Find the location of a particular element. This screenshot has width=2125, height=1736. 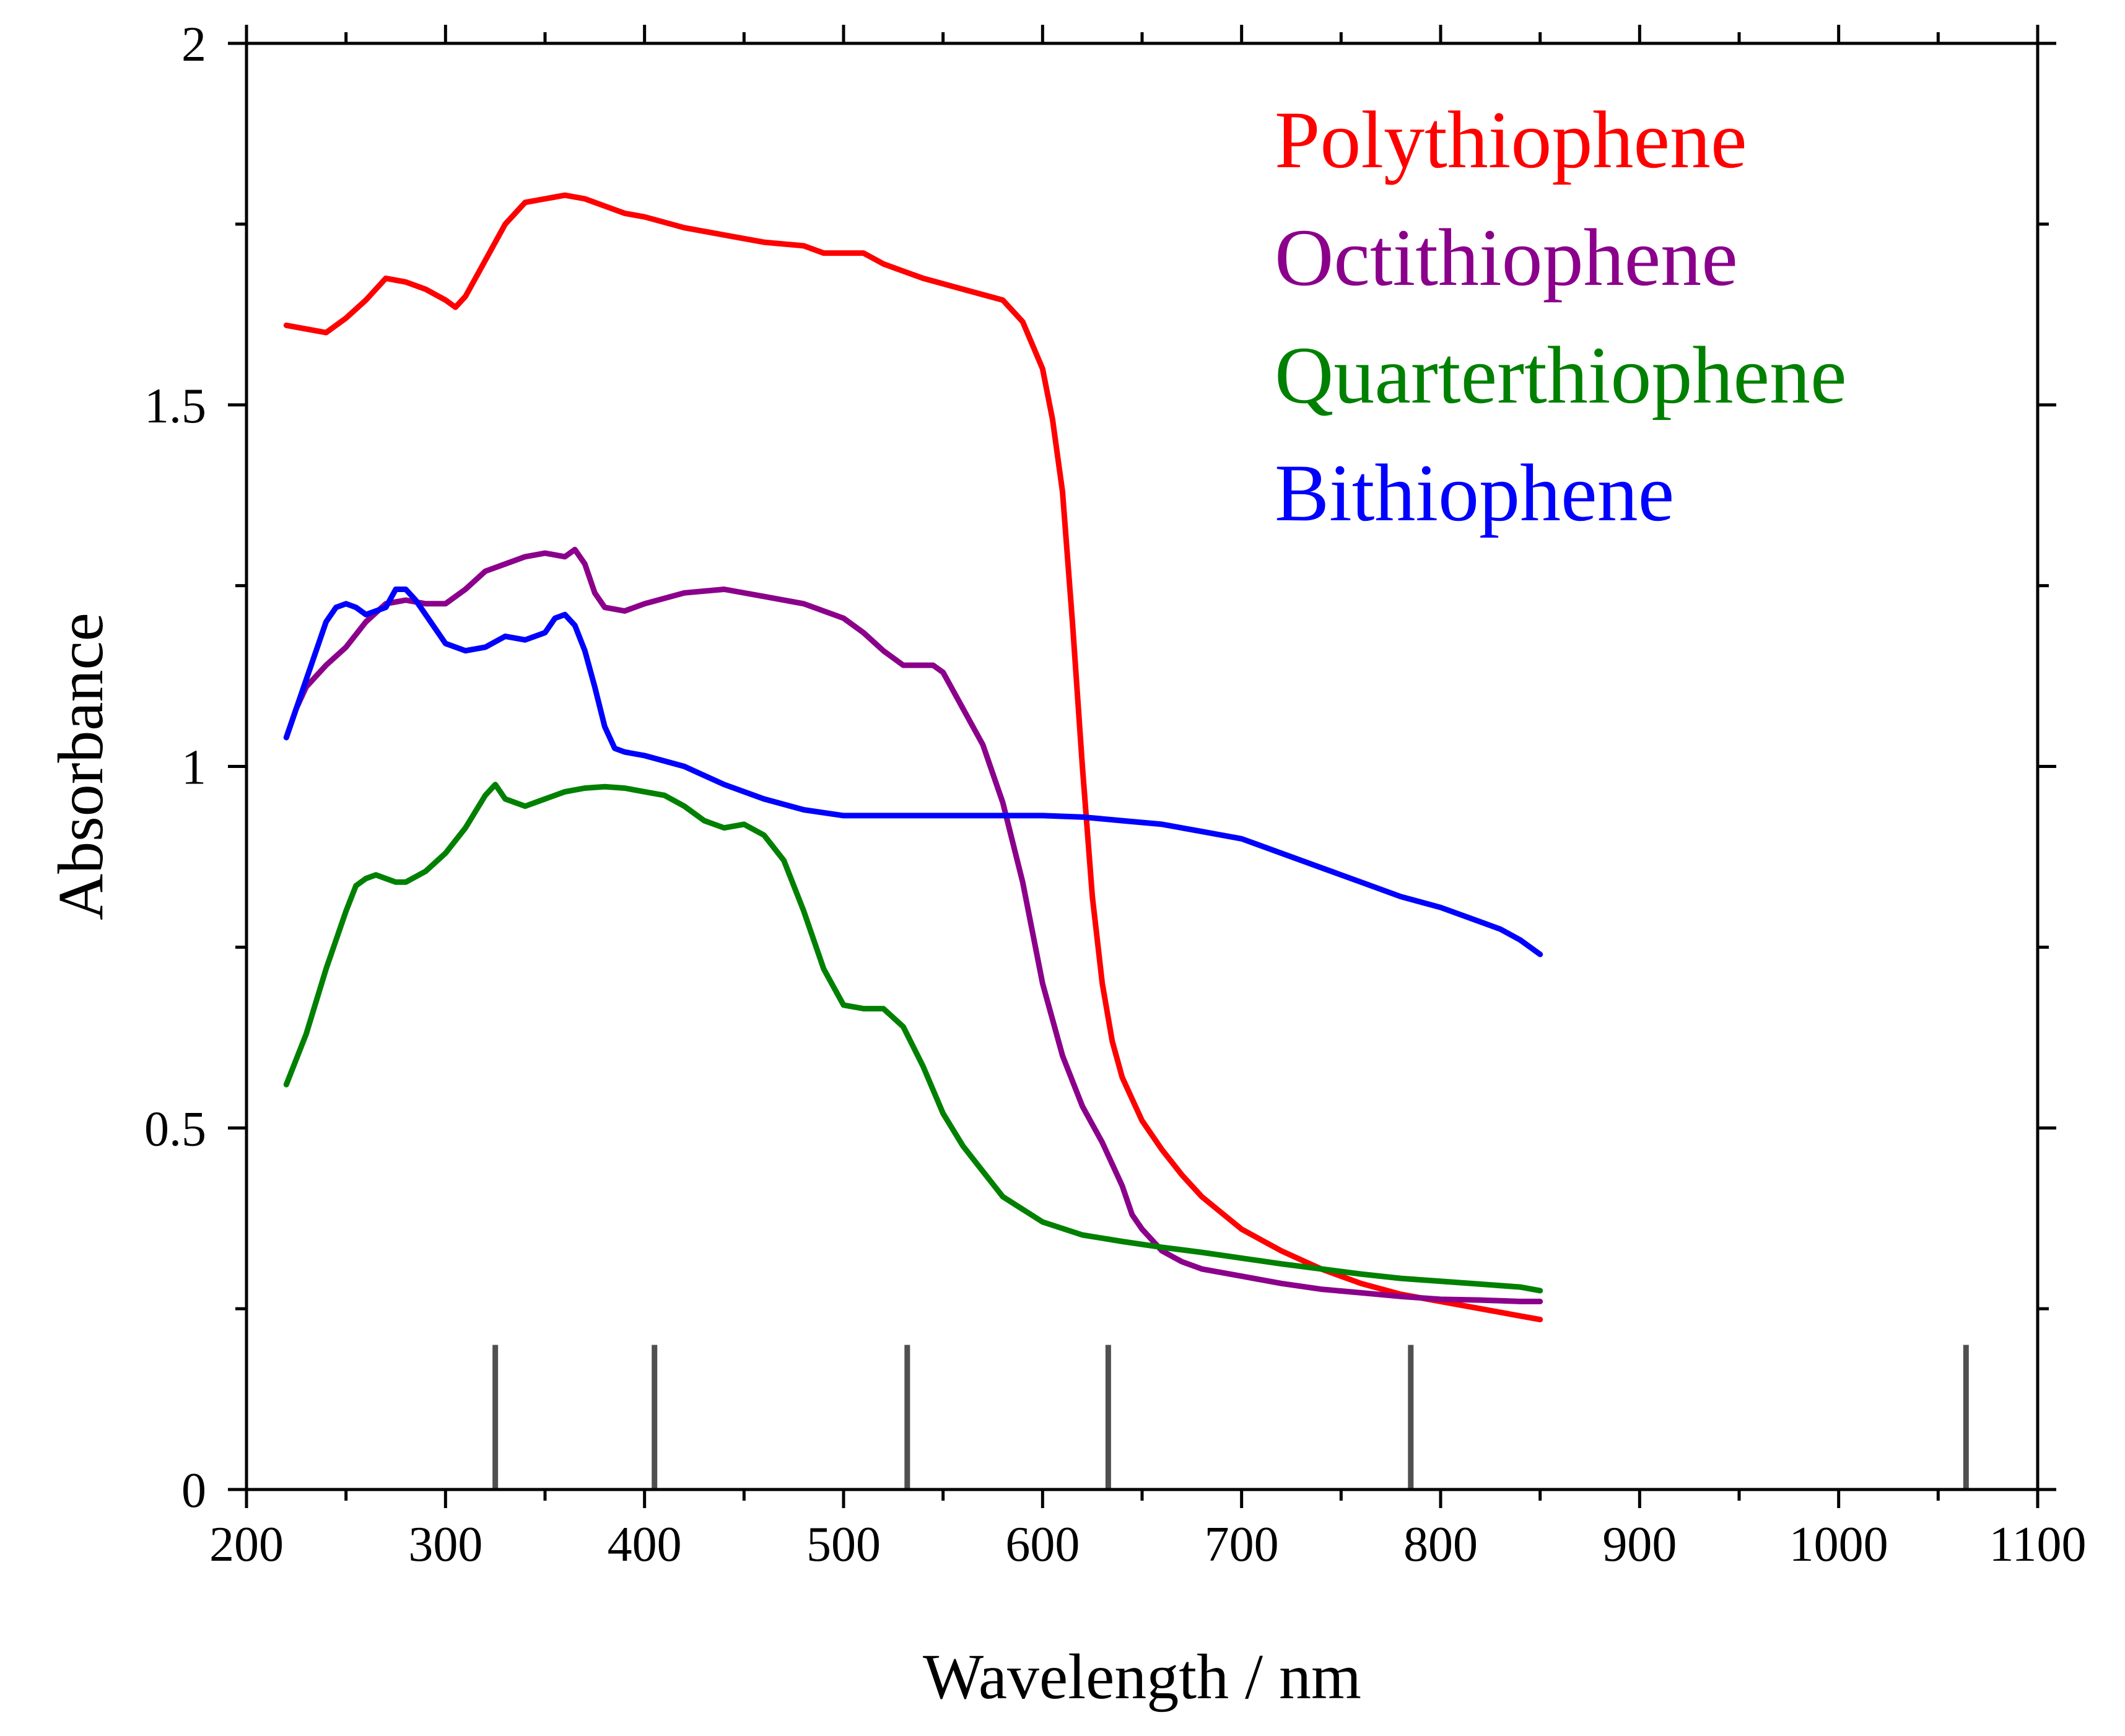

legend-entry-bithiophene: Bithiophene is located at coordinates (1475, 492).